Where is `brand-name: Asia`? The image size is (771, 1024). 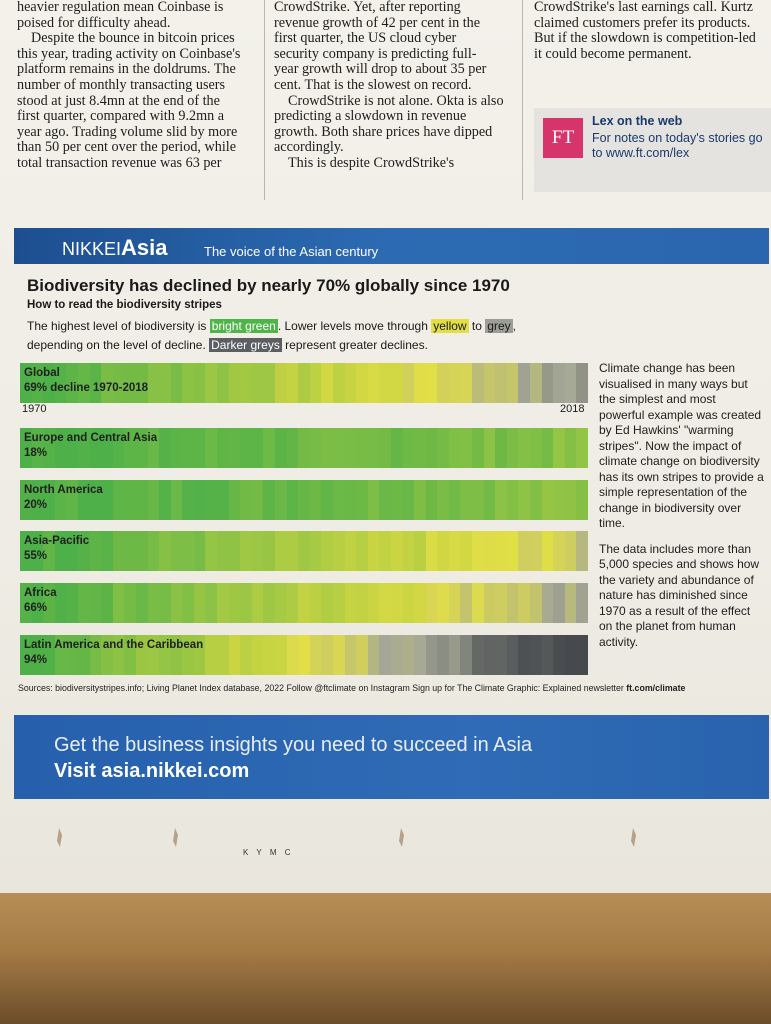 brand-name: Asia is located at coordinates (144, 247).